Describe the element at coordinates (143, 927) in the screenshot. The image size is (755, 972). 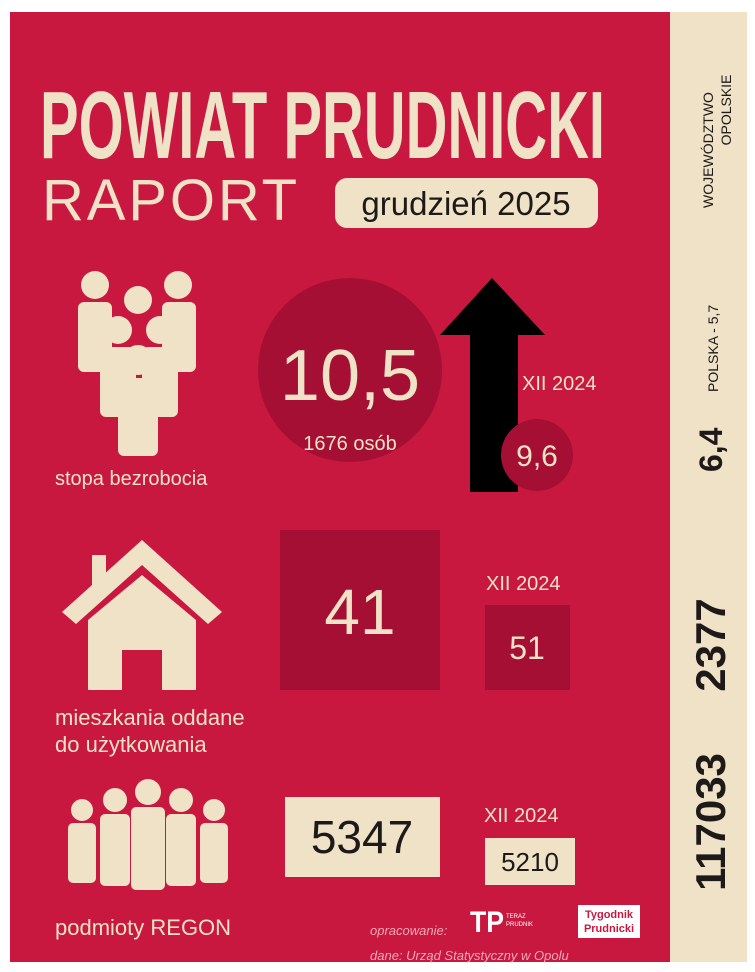
I see `section-label: podmioty REGON` at that location.